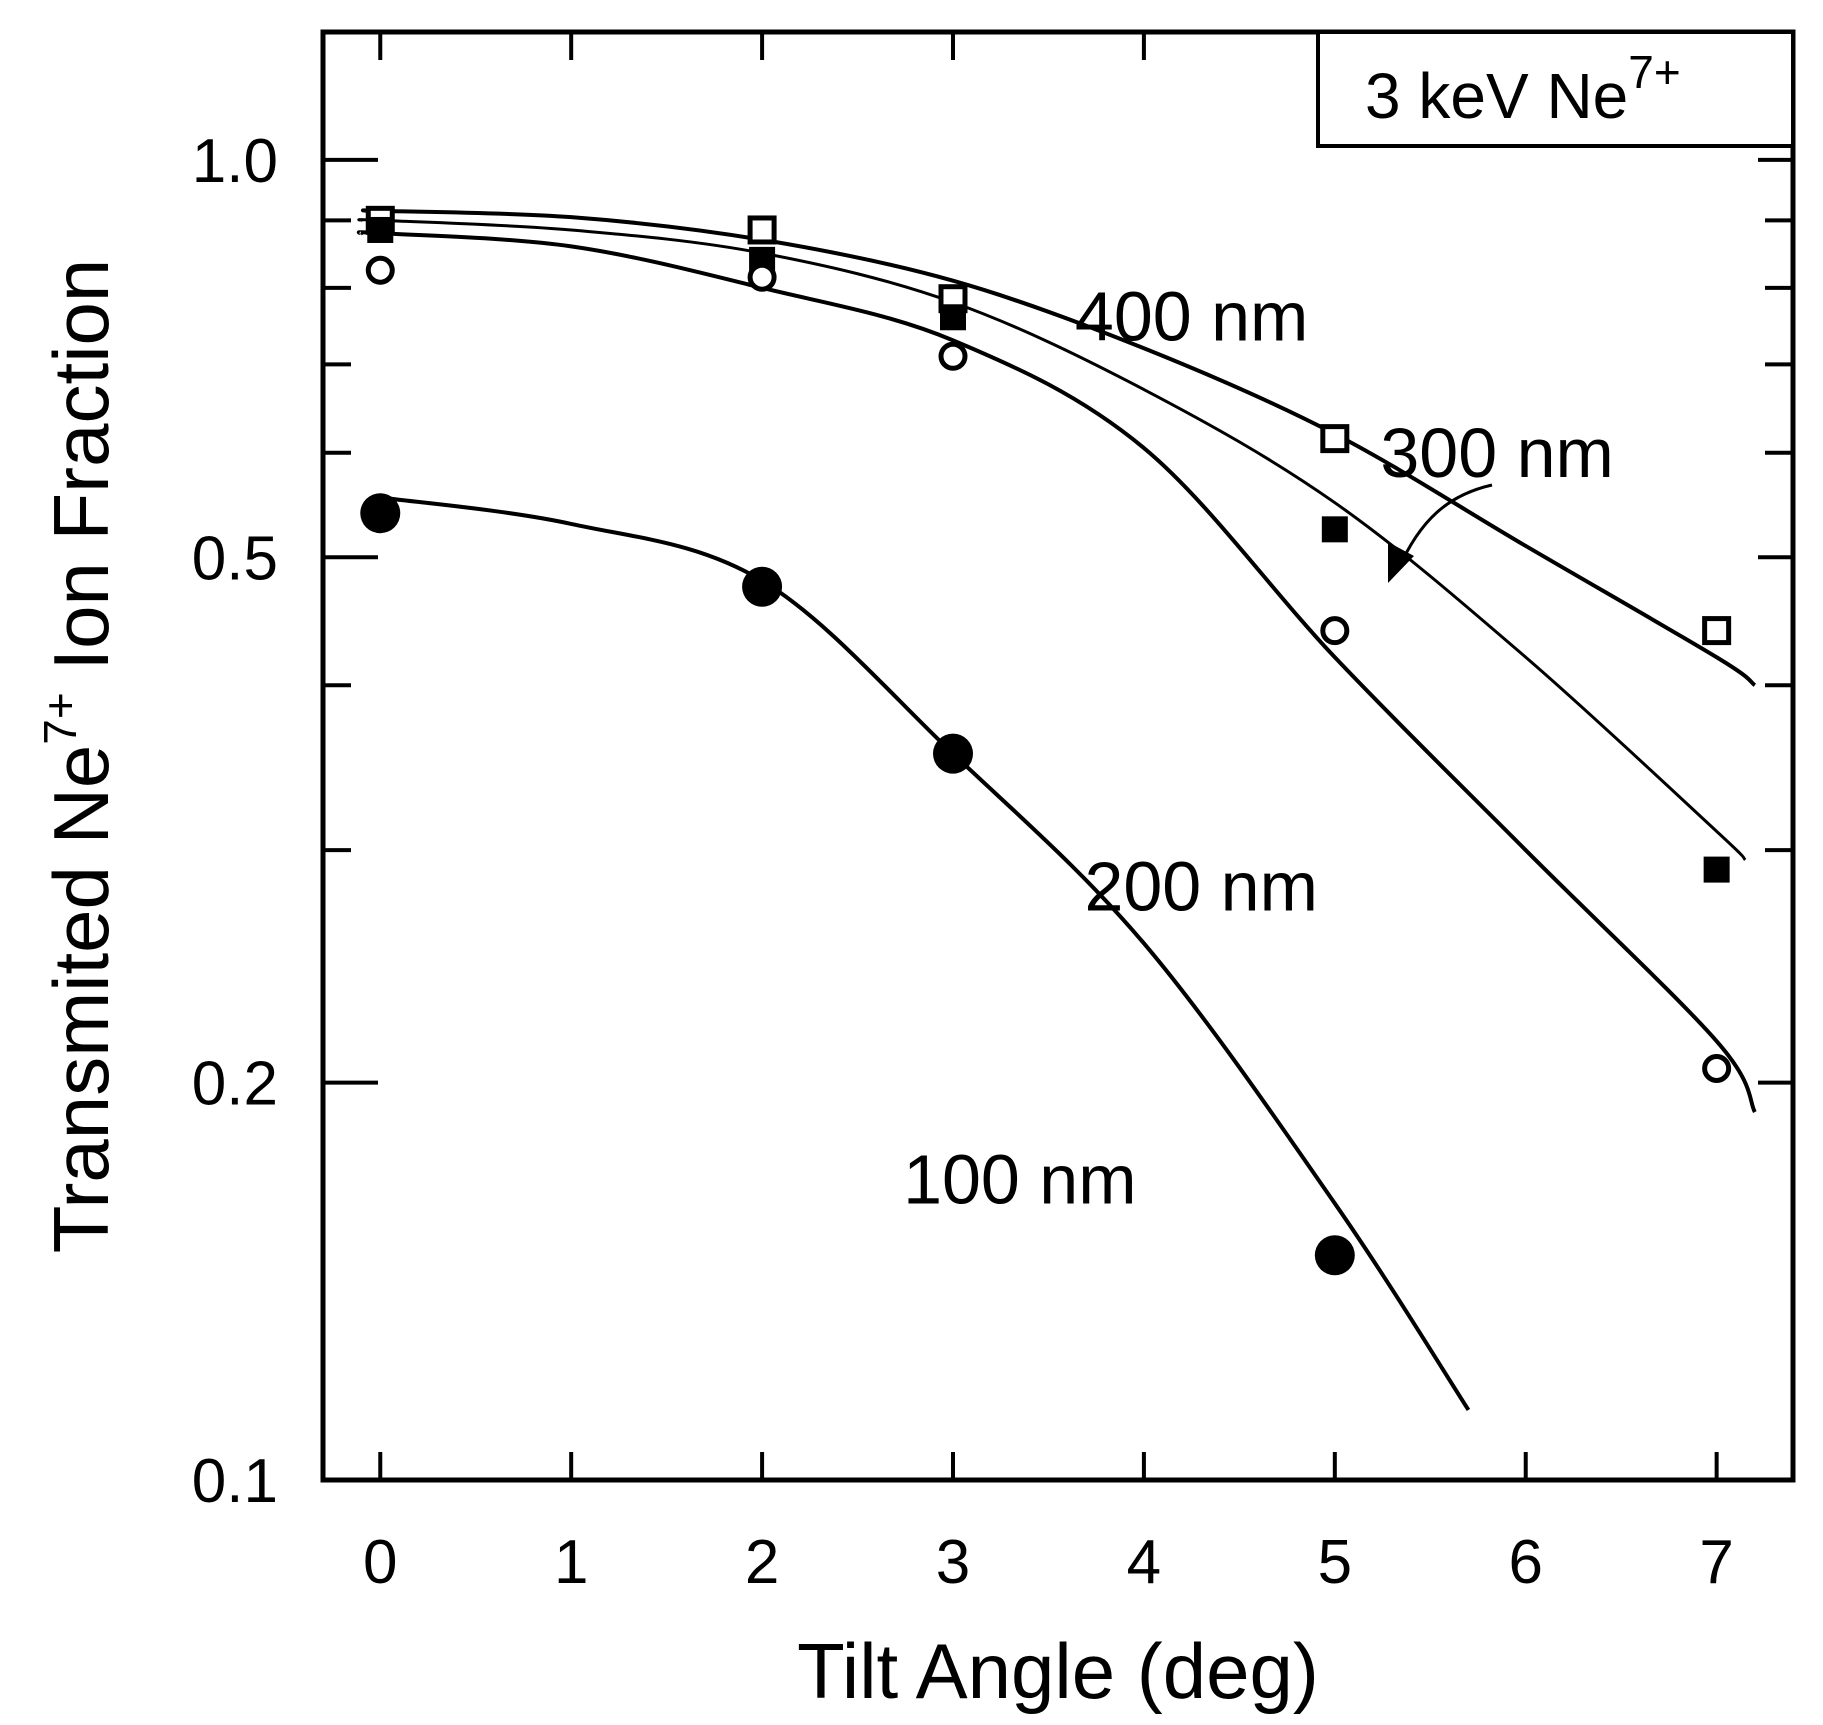  What do you see at coordinates (81, 476) in the screenshot?
I see `y-axis-label-post: Ion Fraction` at bounding box center [81, 476].